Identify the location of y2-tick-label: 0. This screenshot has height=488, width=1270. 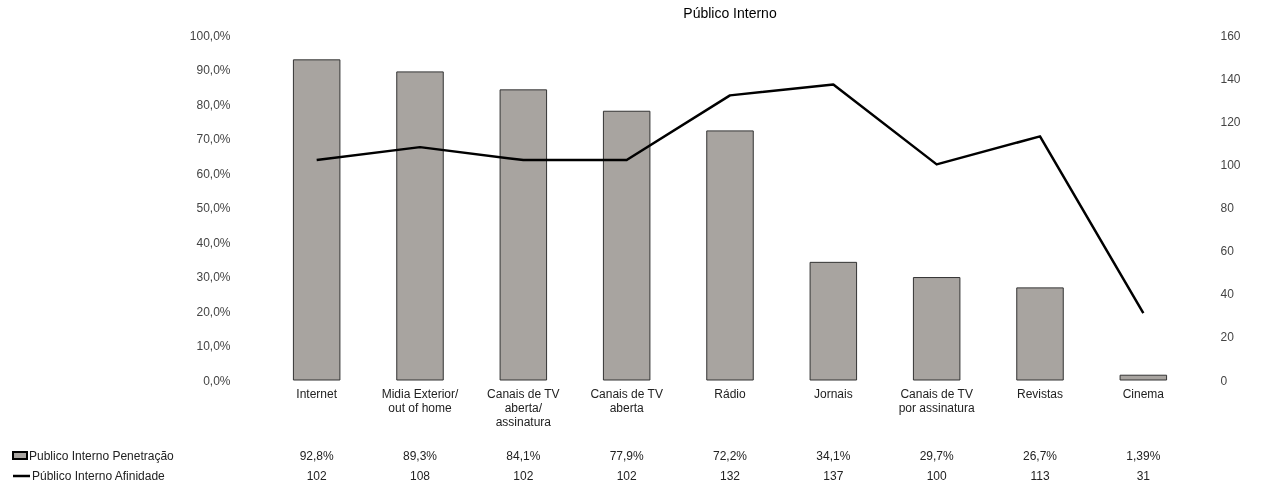
(1224, 380).